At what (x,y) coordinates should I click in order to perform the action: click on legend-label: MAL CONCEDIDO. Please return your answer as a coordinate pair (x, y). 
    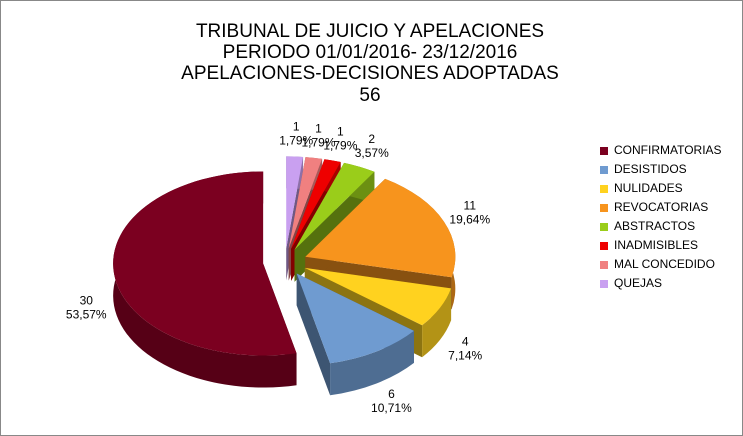
    Looking at the image, I should click on (664, 264).